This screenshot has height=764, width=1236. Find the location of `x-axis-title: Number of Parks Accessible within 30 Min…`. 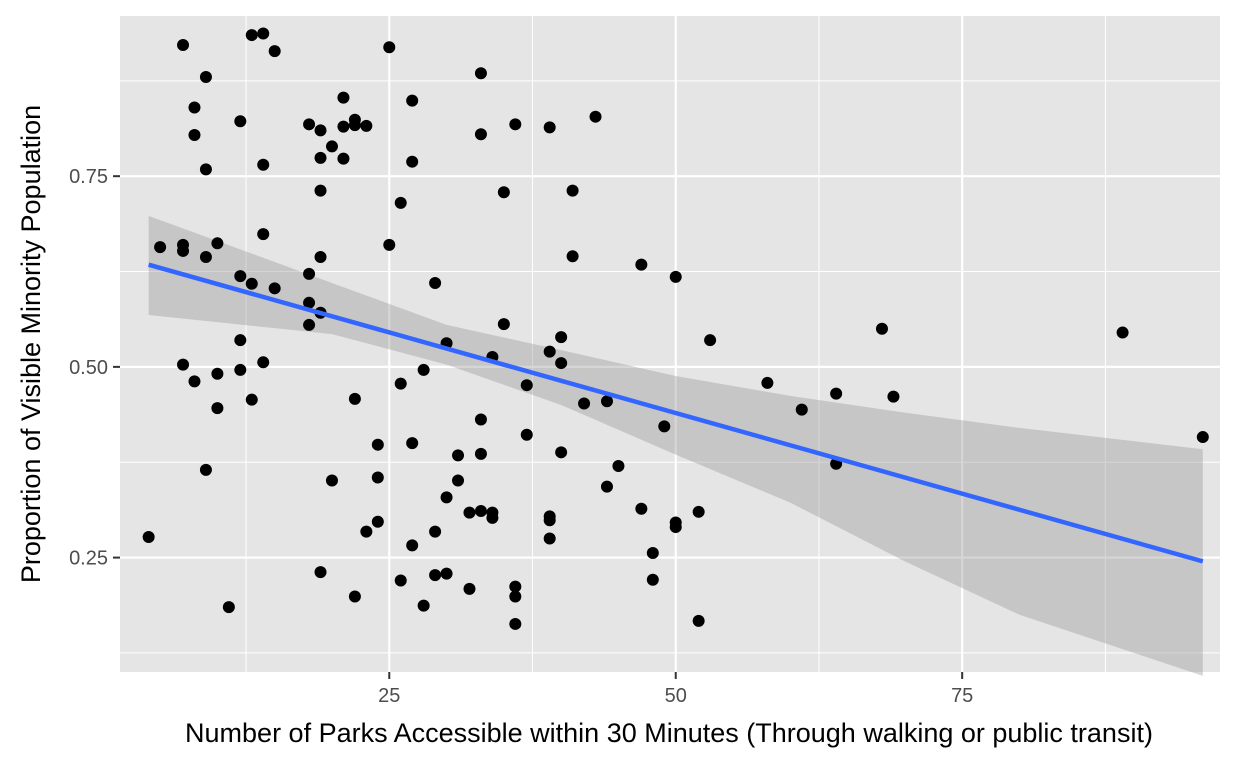

x-axis-title: Number of Parks Accessible within 30 Min… is located at coordinates (669, 733).